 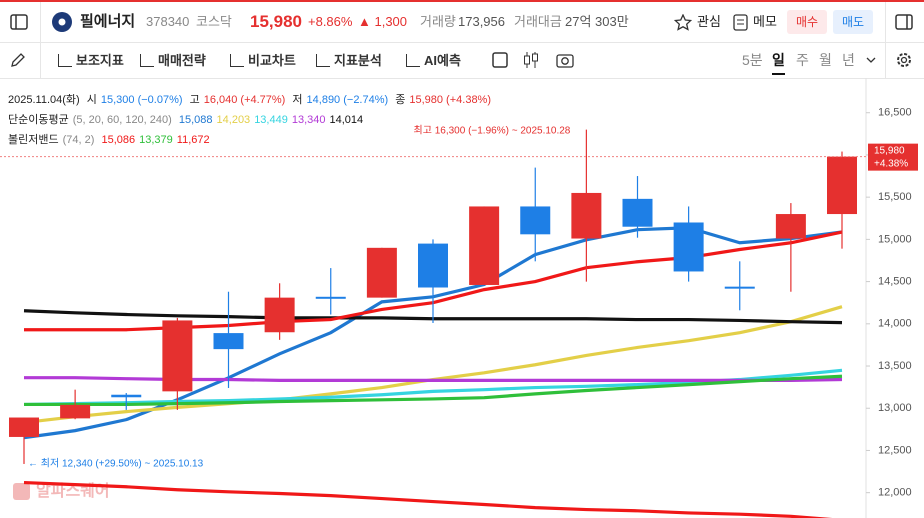 I want to click on tool-item: 매매전략, so click(x=182, y=60).